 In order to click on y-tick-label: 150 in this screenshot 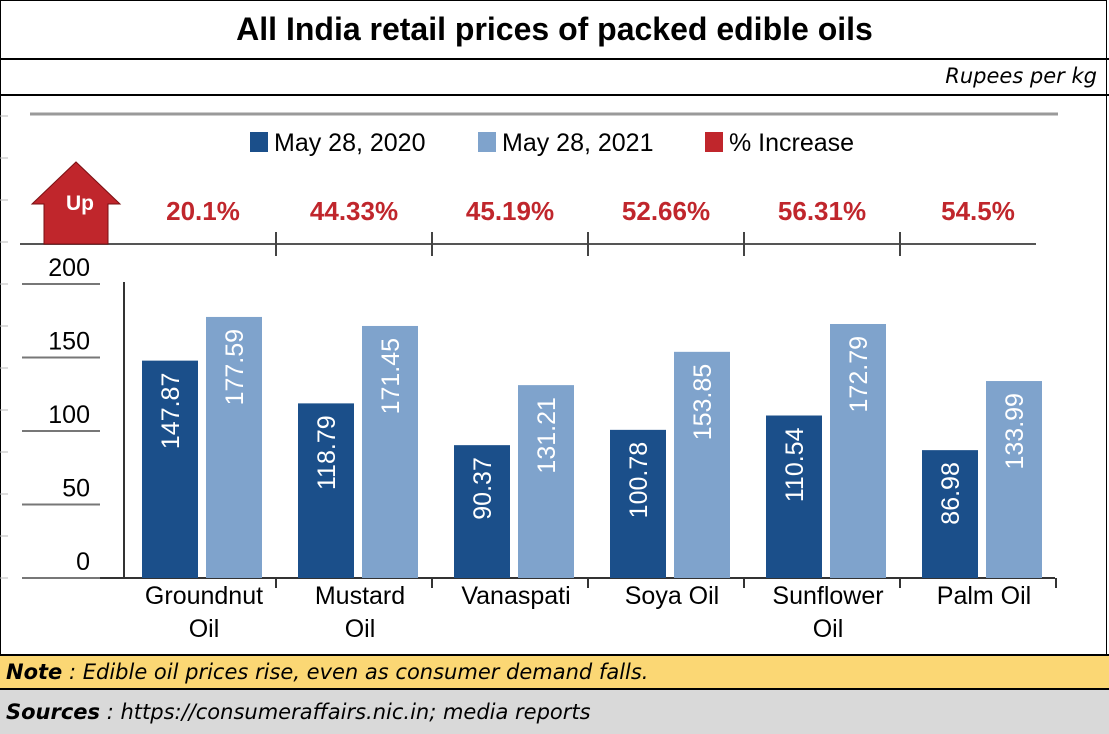, I will do `click(69, 342)`.